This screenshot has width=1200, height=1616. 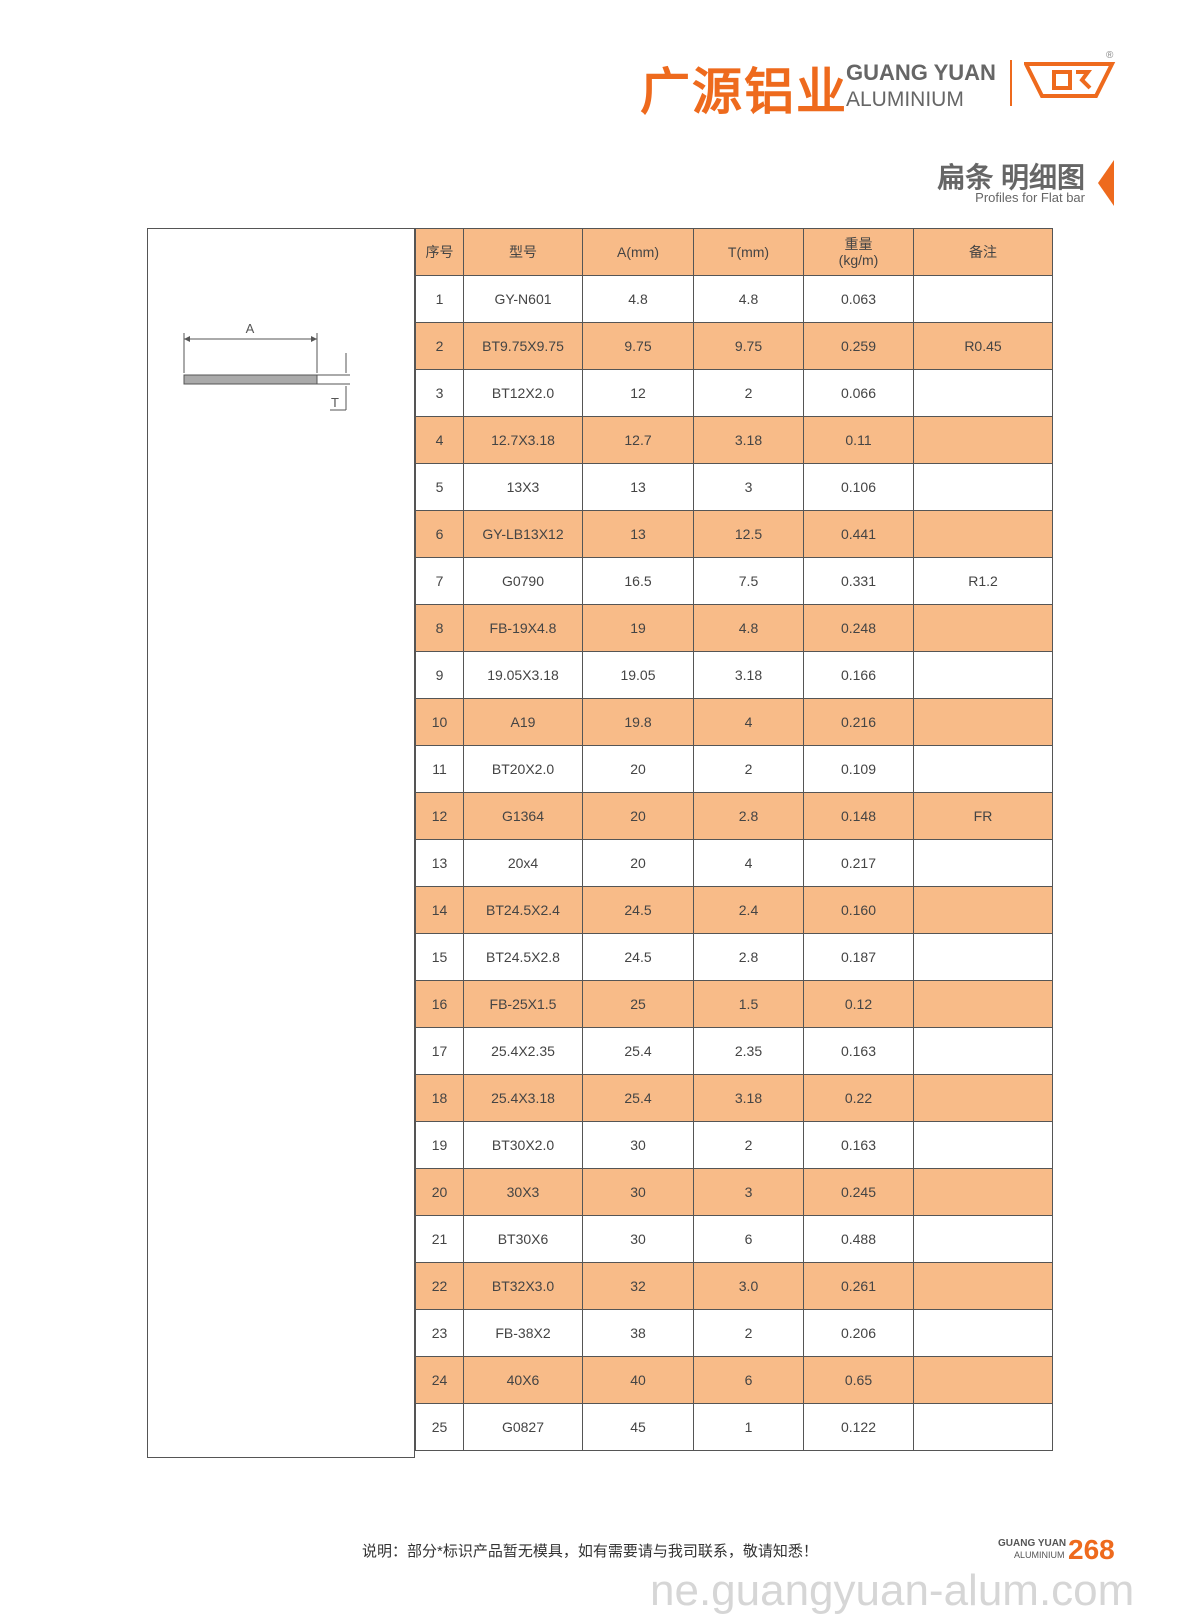 What do you see at coordinates (748, 957) in the screenshot?
I see `table-cell: 2.8` at bounding box center [748, 957].